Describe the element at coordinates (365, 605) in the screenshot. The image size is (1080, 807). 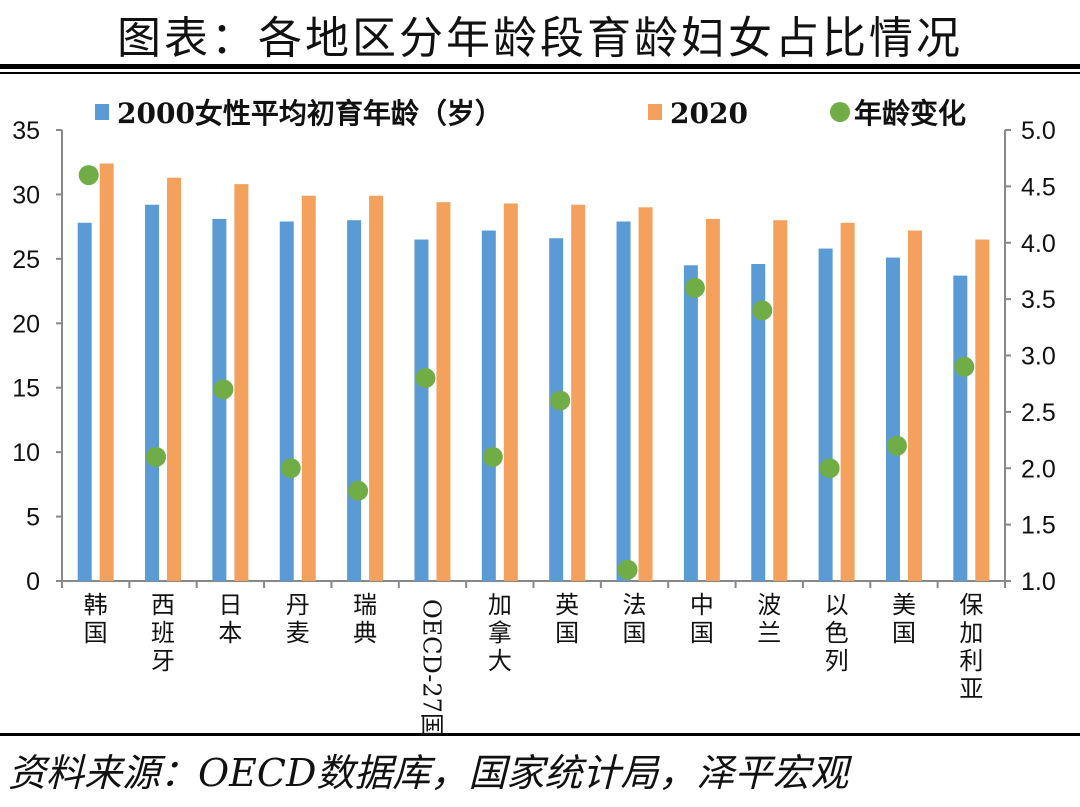
I see `x-tick-label: 瑞` at that location.